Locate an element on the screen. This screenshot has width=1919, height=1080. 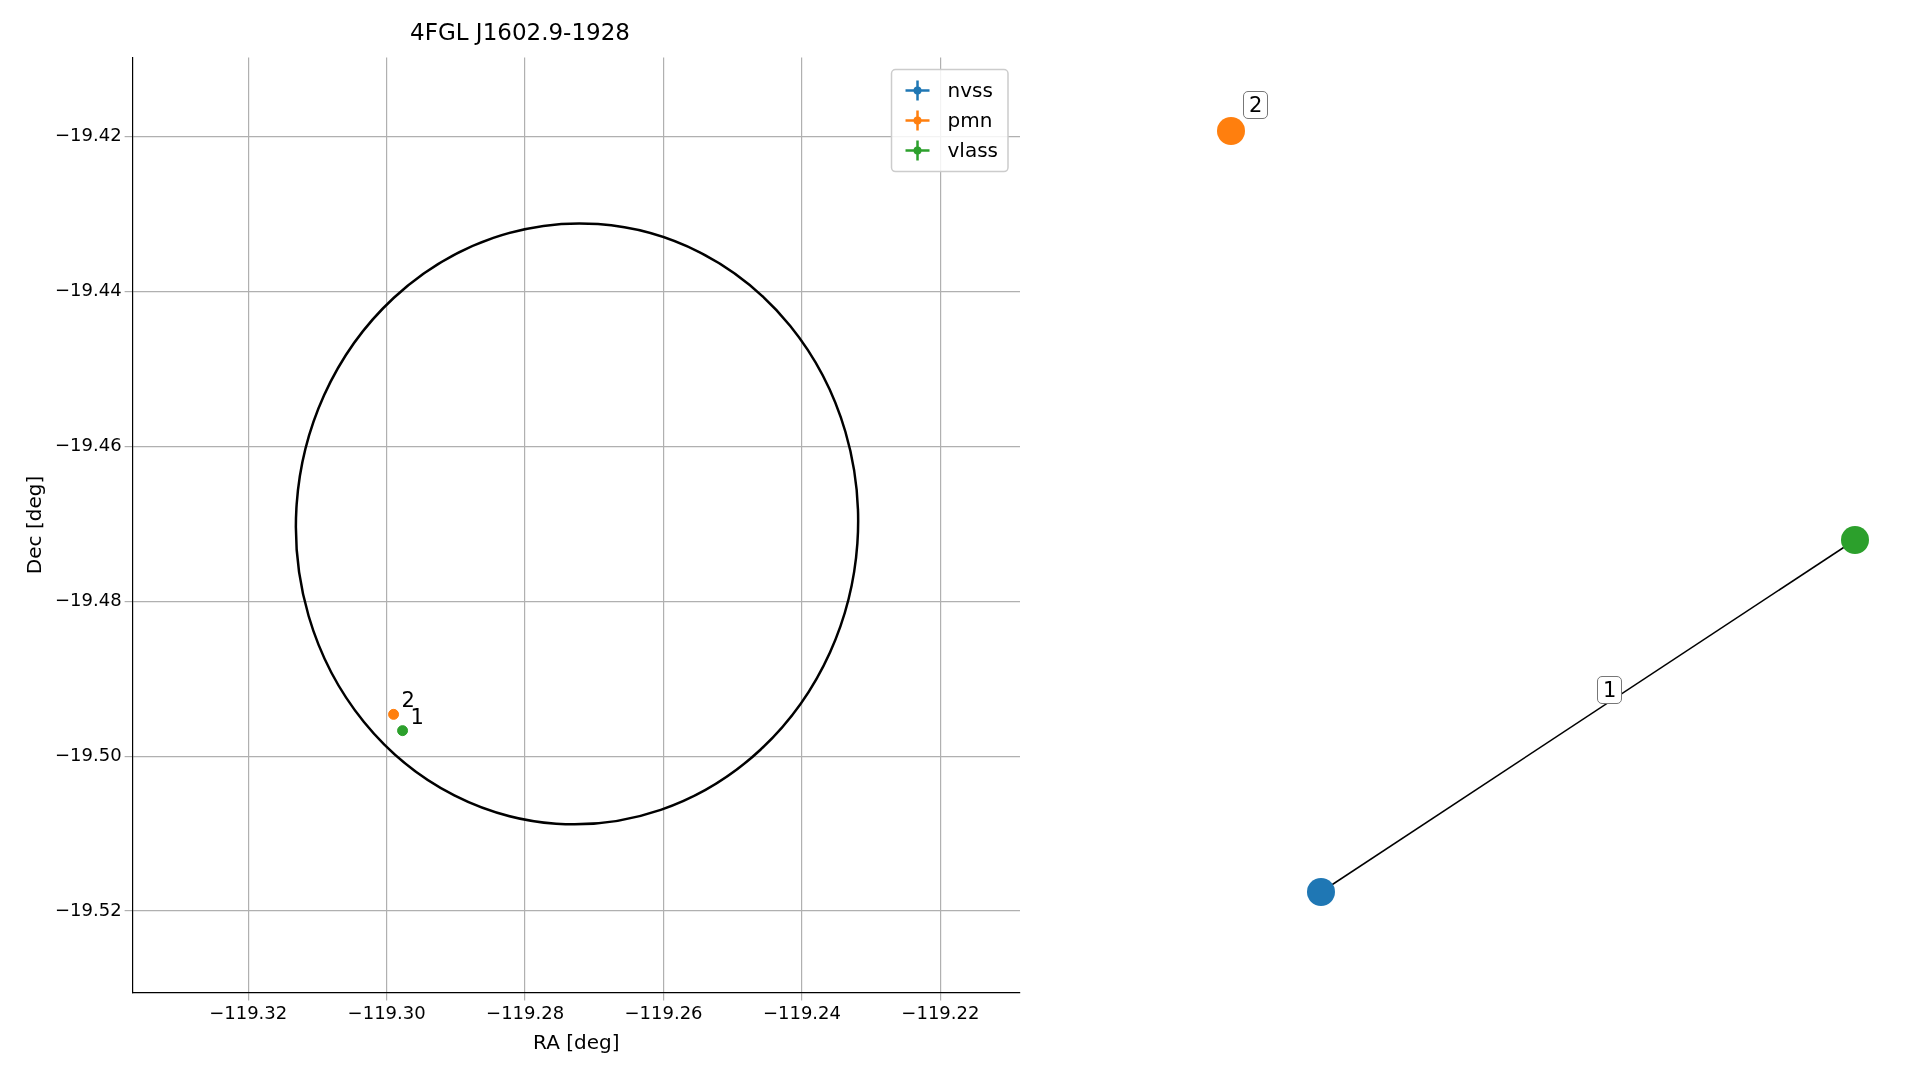
text: 1 is located at coordinates (1610, 690).